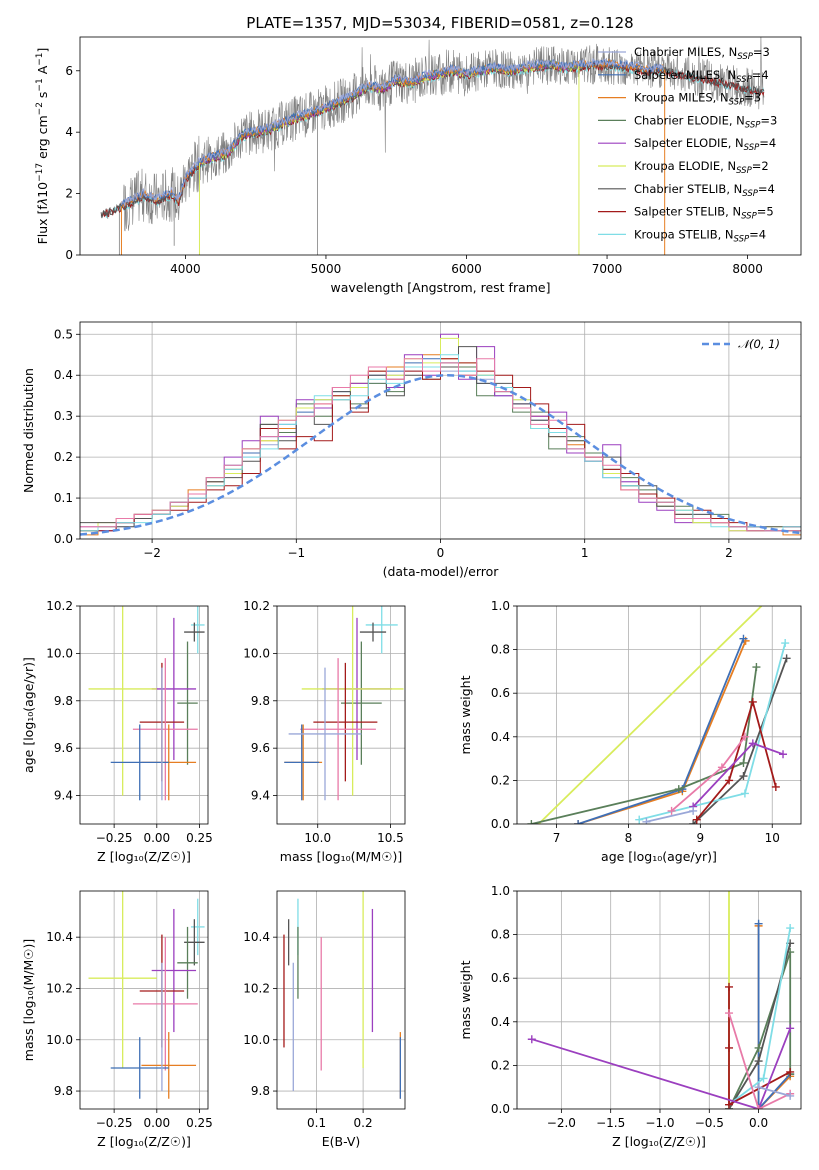 The image size is (819, 1170). I want to click on x-tick: 0, so click(441, 549).